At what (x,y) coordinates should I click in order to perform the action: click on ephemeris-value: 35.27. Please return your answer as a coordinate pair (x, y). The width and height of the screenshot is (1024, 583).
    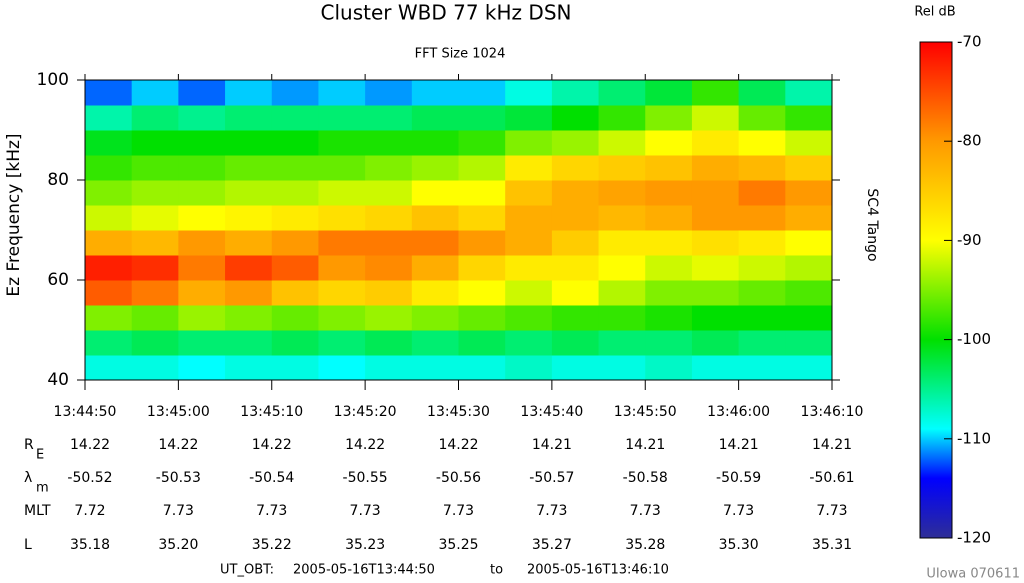
    Looking at the image, I should click on (552, 545).